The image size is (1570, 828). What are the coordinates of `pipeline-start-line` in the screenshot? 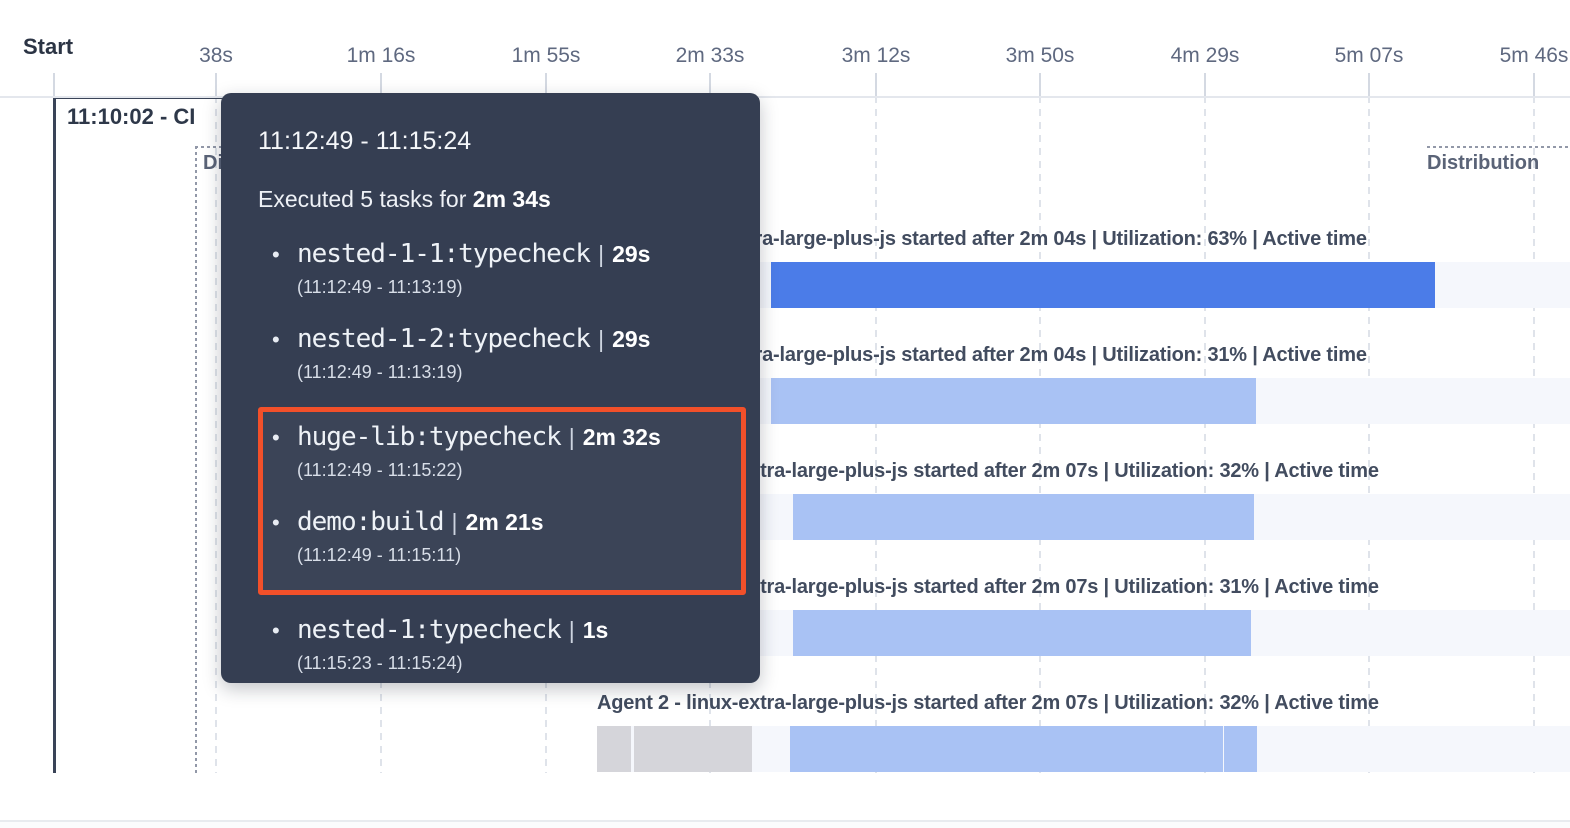 It's located at (54, 435).